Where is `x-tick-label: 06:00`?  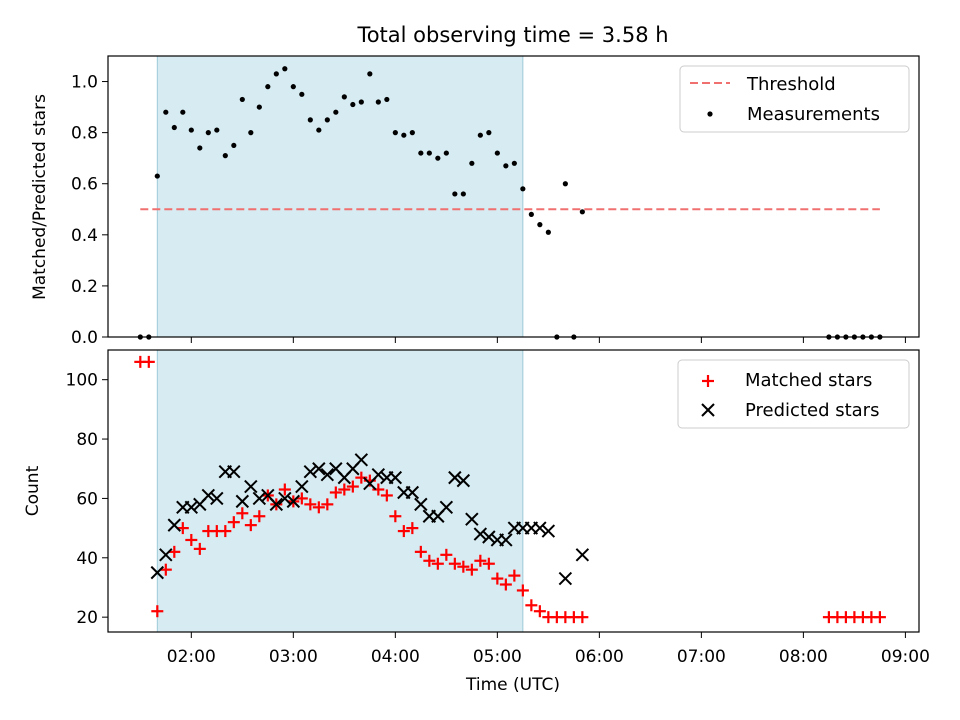
x-tick-label: 06:00 is located at coordinates (599, 657).